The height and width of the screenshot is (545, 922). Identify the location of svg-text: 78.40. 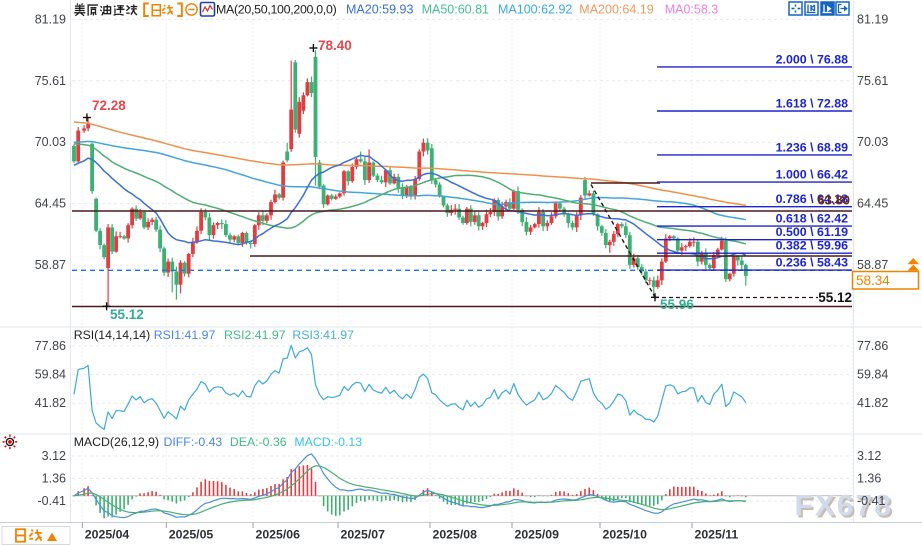
(335, 45).